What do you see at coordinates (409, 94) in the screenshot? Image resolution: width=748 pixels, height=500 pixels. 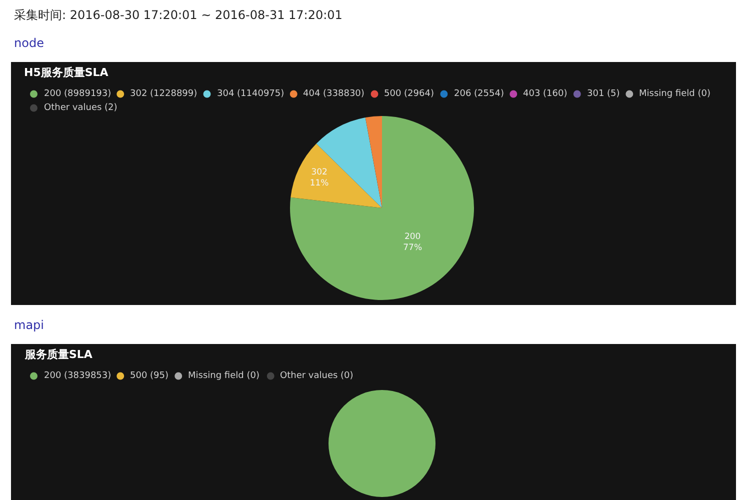 I see `legend-label: 500 (2964)` at bounding box center [409, 94].